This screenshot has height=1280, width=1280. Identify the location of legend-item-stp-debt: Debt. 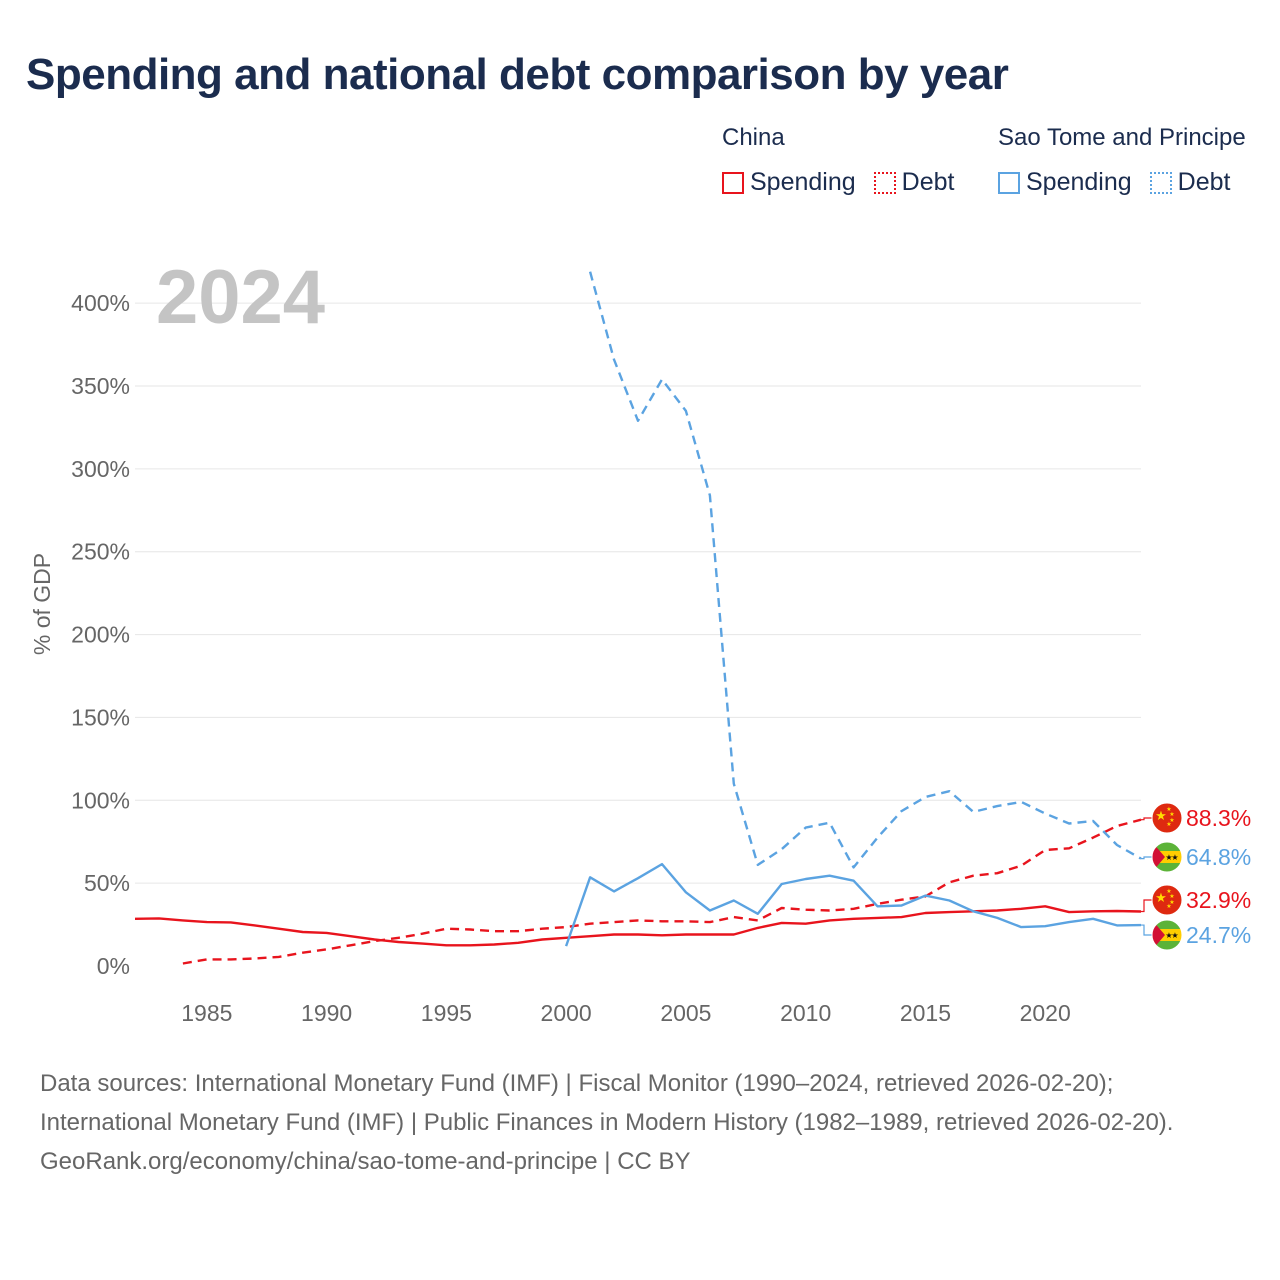
(1190, 182).